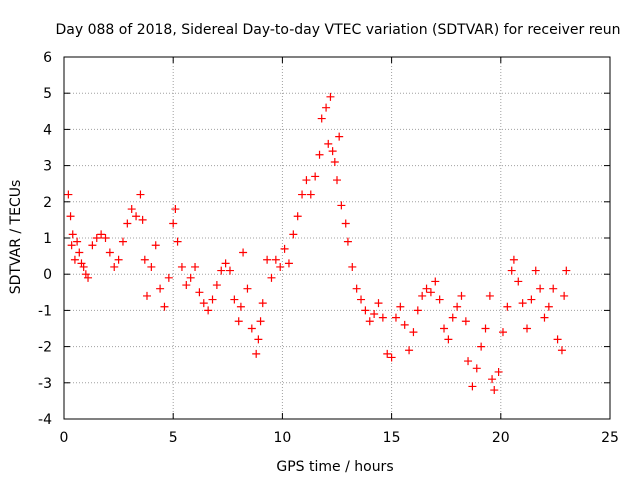 This screenshot has height=480, width=640. I want to click on y-tick-label: 0, so click(47, 275).